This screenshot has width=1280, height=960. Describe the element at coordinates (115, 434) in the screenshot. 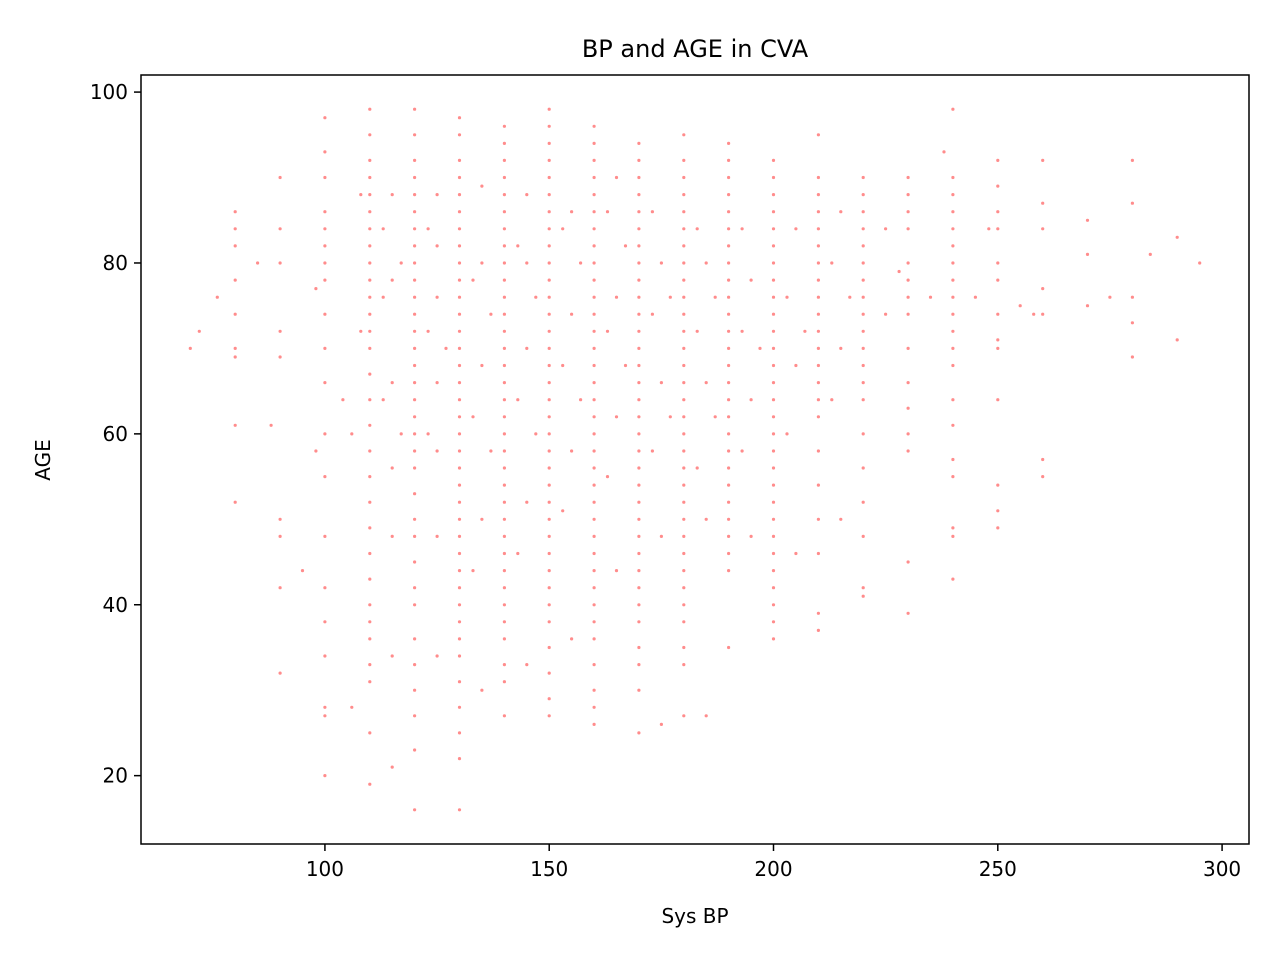

I see `y-tick-label: 60` at that location.